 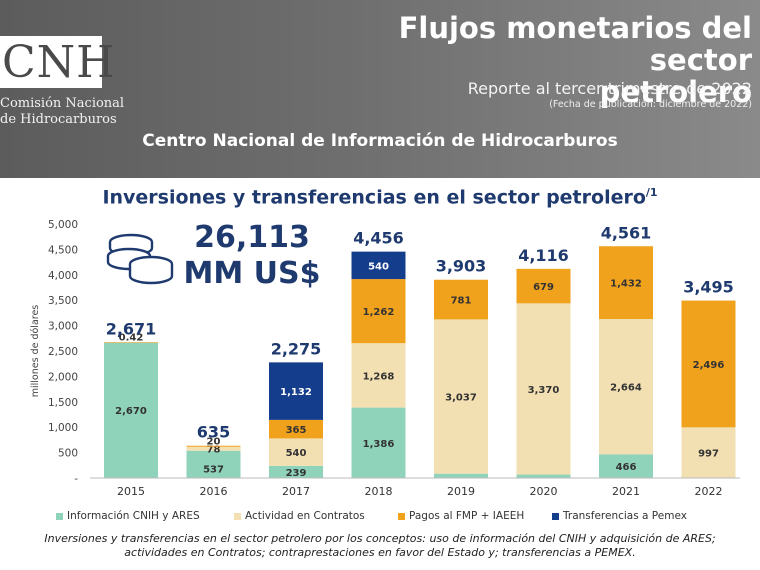 What do you see at coordinates (709, 491) in the screenshot?
I see `x-tick-label-2022: 2022` at bounding box center [709, 491].